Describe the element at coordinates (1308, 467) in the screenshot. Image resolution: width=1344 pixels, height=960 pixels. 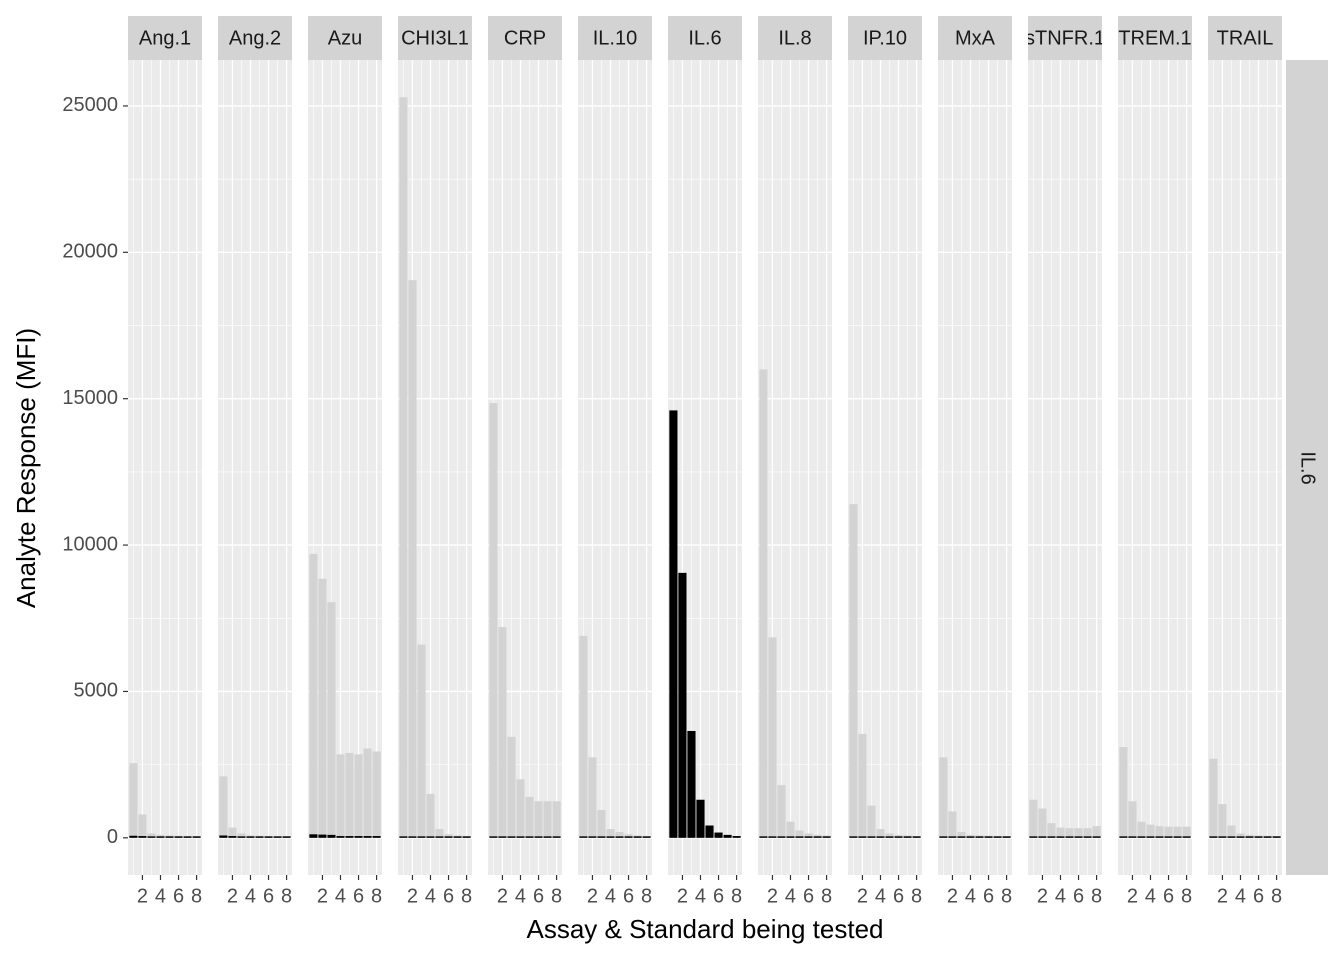
I see `row-strip-label: IL.6` at that location.